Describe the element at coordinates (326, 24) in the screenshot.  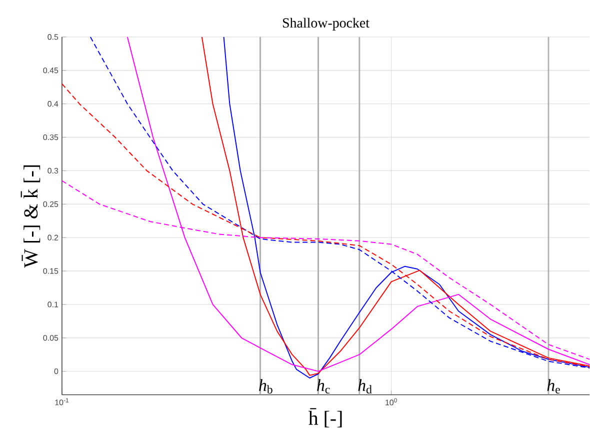
I see `chart-title: Shallow-pocket` at that location.